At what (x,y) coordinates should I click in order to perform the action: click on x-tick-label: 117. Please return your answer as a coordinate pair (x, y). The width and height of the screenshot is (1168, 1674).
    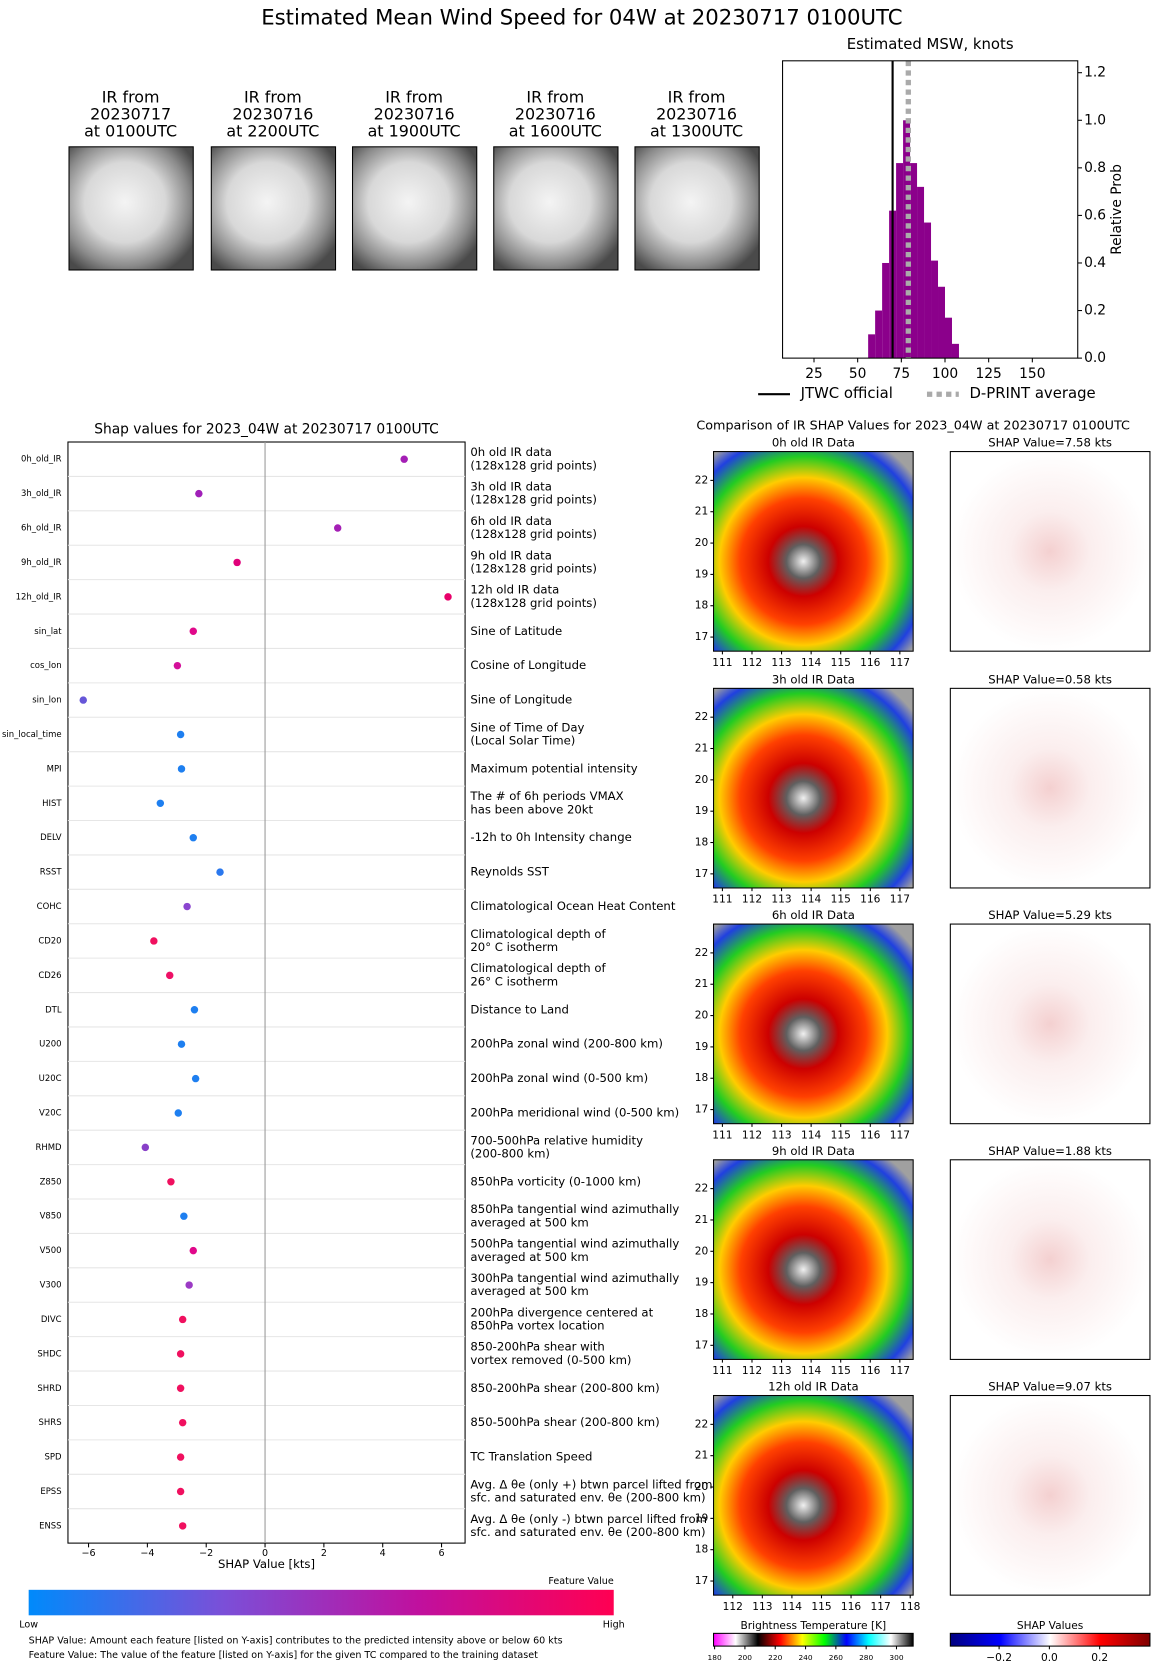
    Looking at the image, I should click on (900, 662).